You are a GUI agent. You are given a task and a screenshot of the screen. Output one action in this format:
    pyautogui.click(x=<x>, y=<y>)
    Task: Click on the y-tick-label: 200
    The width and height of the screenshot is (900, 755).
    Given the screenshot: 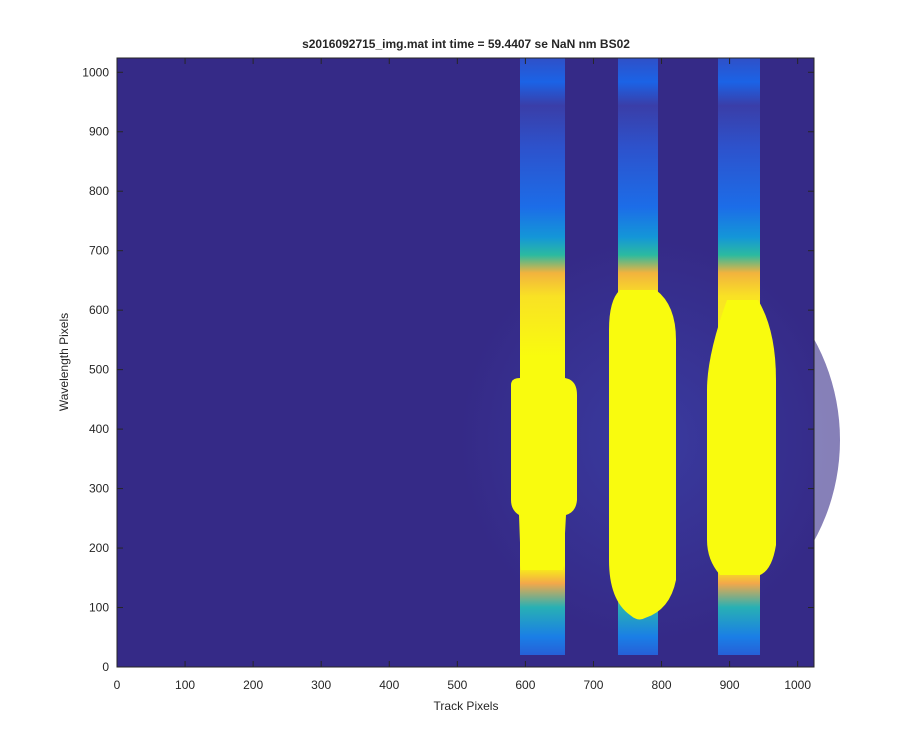 What is the action you would take?
    pyautogui.click(x=99, y=548)
    